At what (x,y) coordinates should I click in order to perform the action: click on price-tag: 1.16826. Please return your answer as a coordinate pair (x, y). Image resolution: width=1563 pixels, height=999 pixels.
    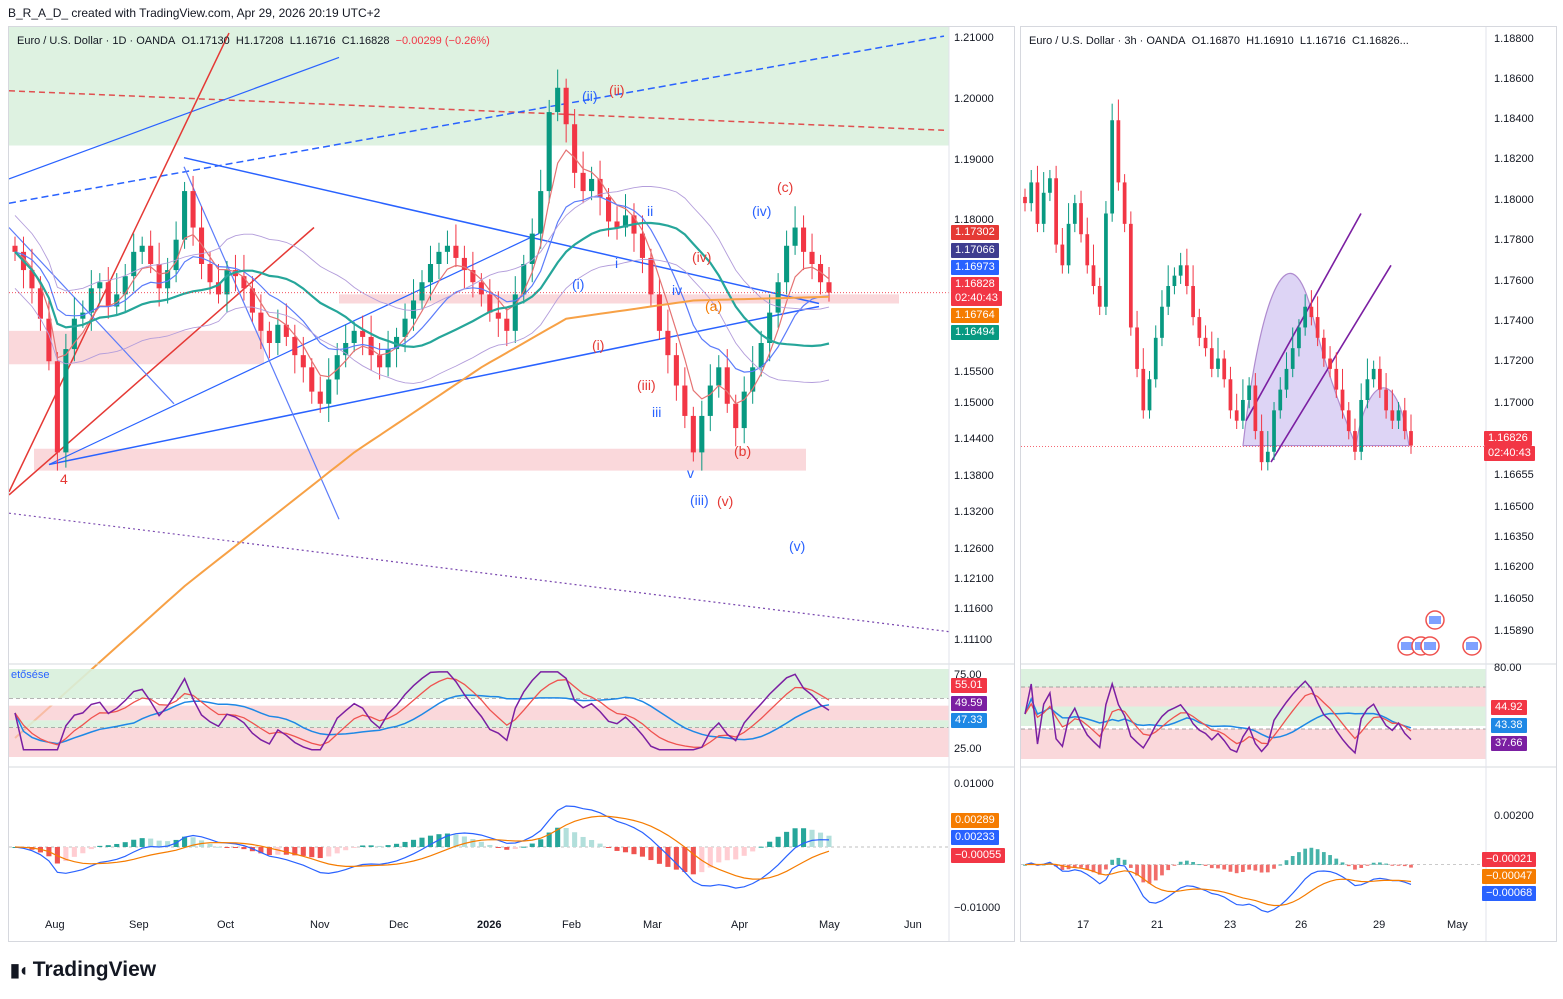
    Looking at the image, I should click on (1508, 438).